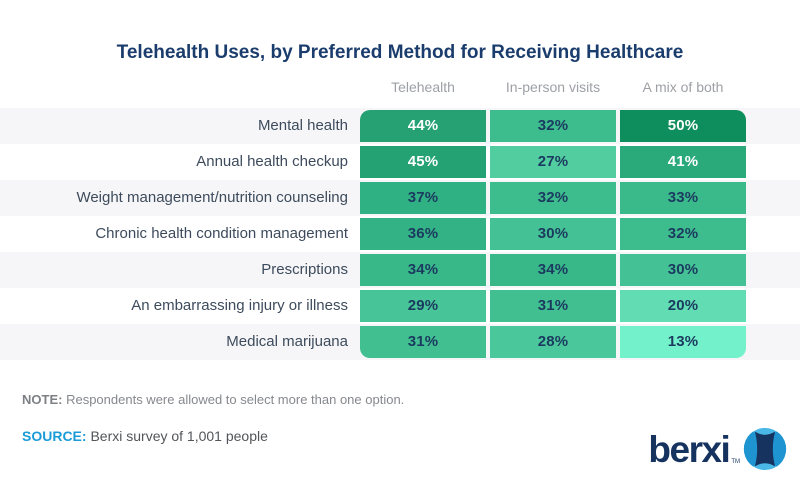 This screenshot has height=486, width=800. What do you see at coordinates (287, 342) in the screenshot?
I see `row-label: Medical marijuana` at bounding box center [287, 342].